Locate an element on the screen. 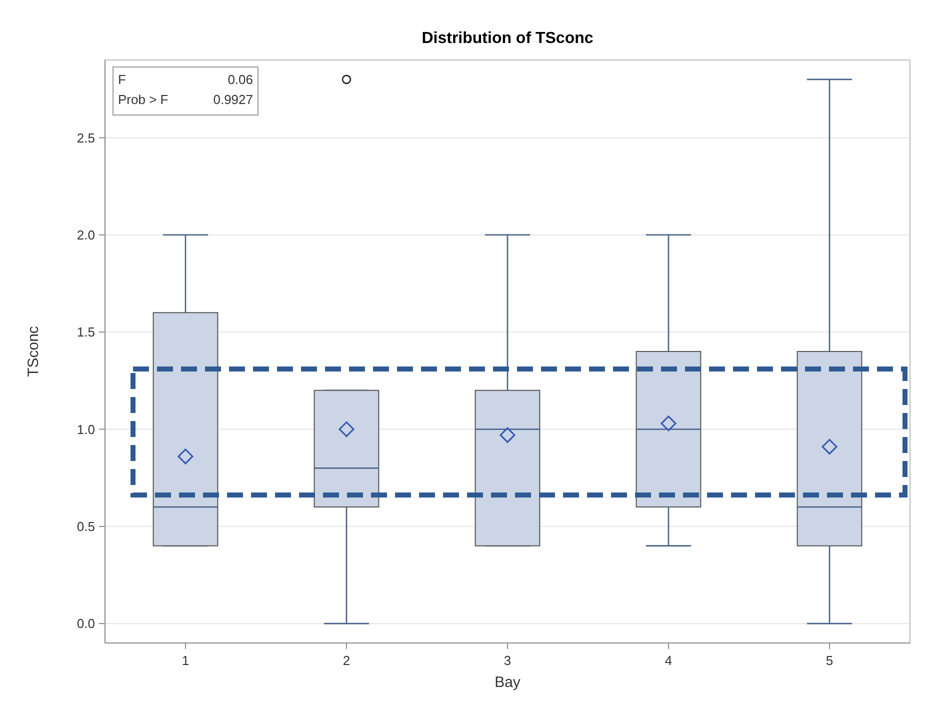 The width and height of the screenshot is (934, 706). x-tick-label: 5 is located at coordinates (830, 660).